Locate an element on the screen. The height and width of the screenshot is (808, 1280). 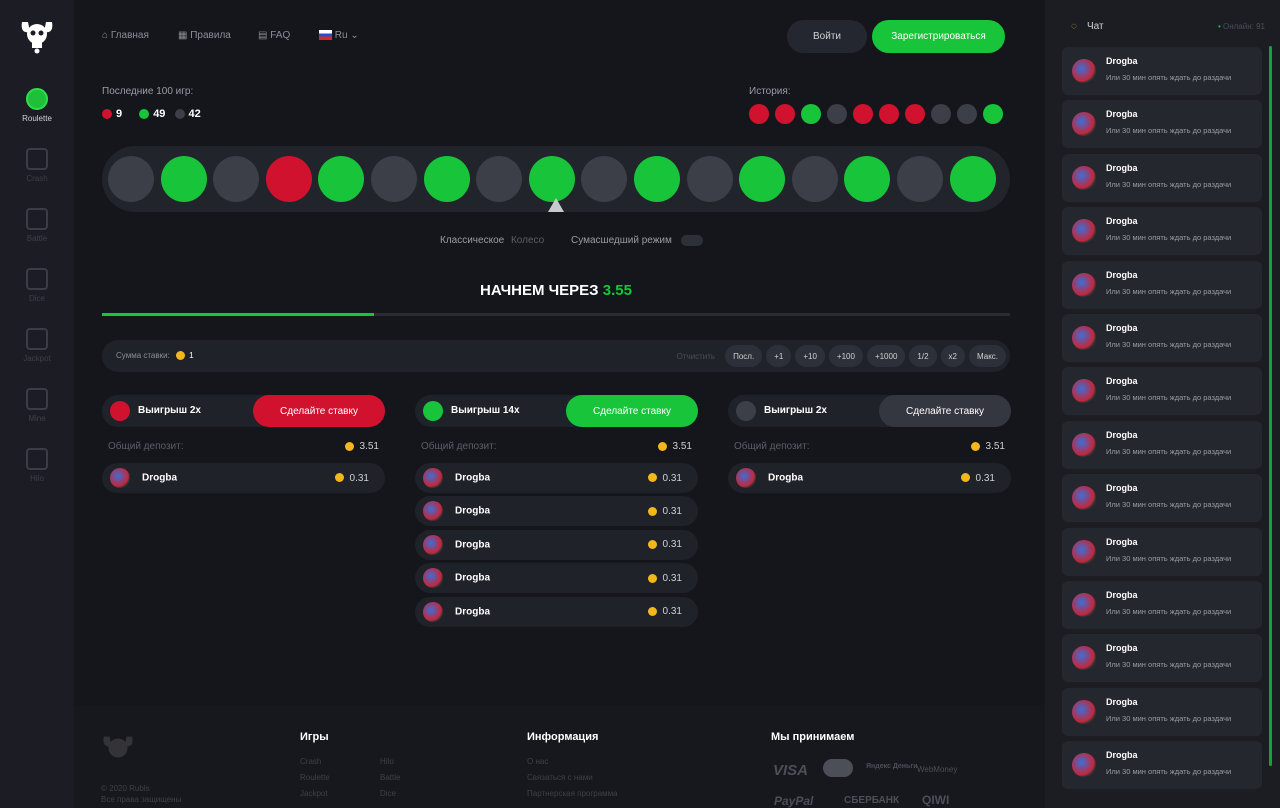
clear-button: Отчистить is located at coordinates (696, 356).